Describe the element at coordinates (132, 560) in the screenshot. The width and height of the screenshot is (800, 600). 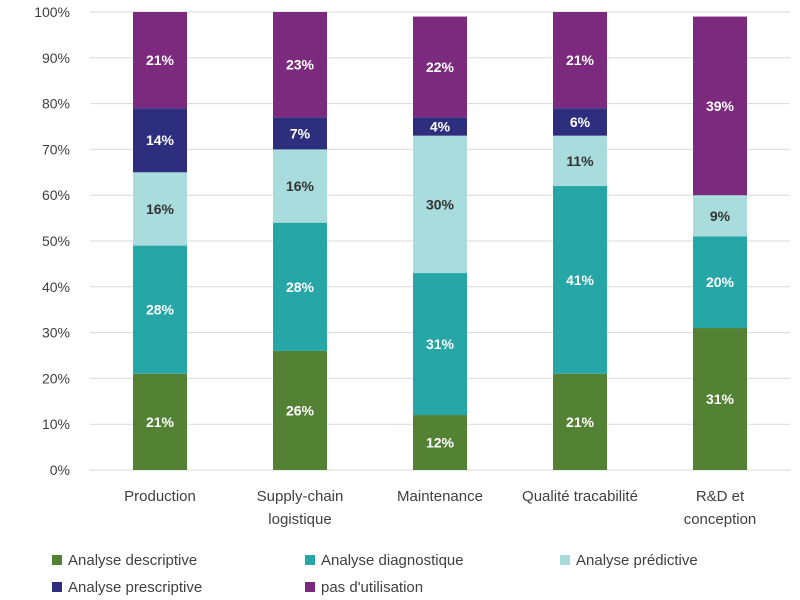
I see `legend-label: Analyse descriptive` at that location.